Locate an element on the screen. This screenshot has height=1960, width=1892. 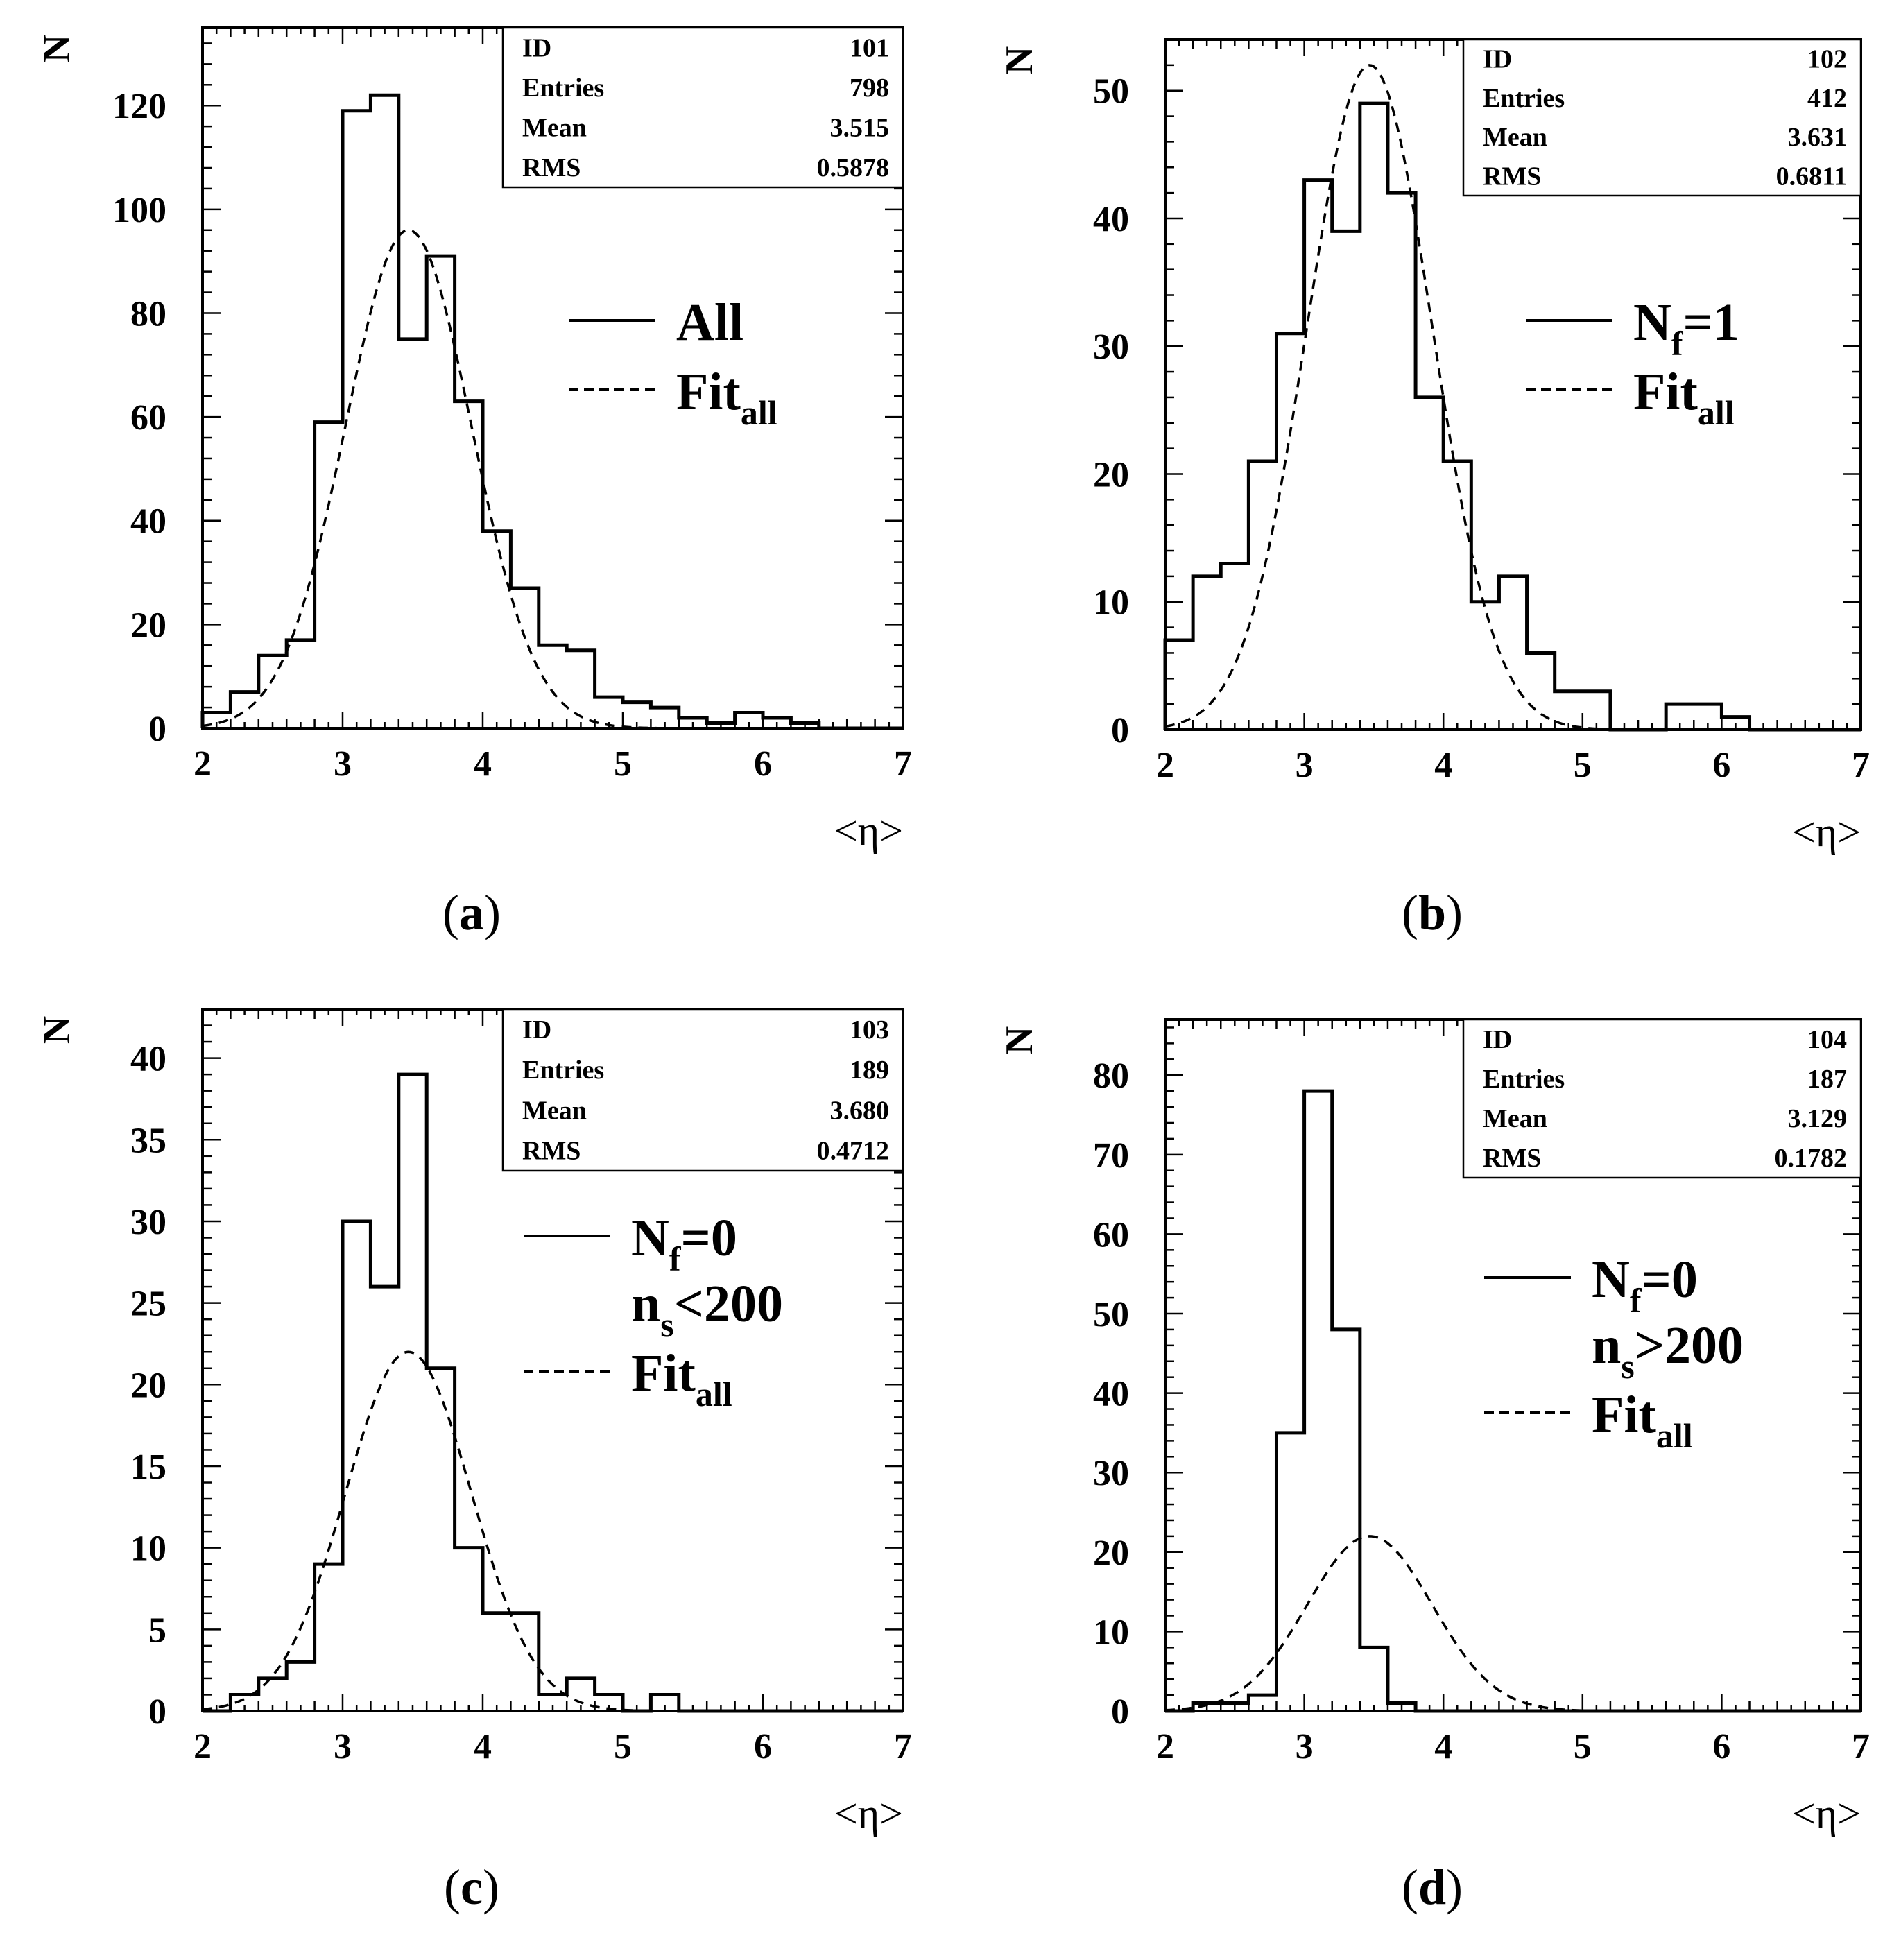
stats-value: 104 is located at coordinates (1827, 1039).